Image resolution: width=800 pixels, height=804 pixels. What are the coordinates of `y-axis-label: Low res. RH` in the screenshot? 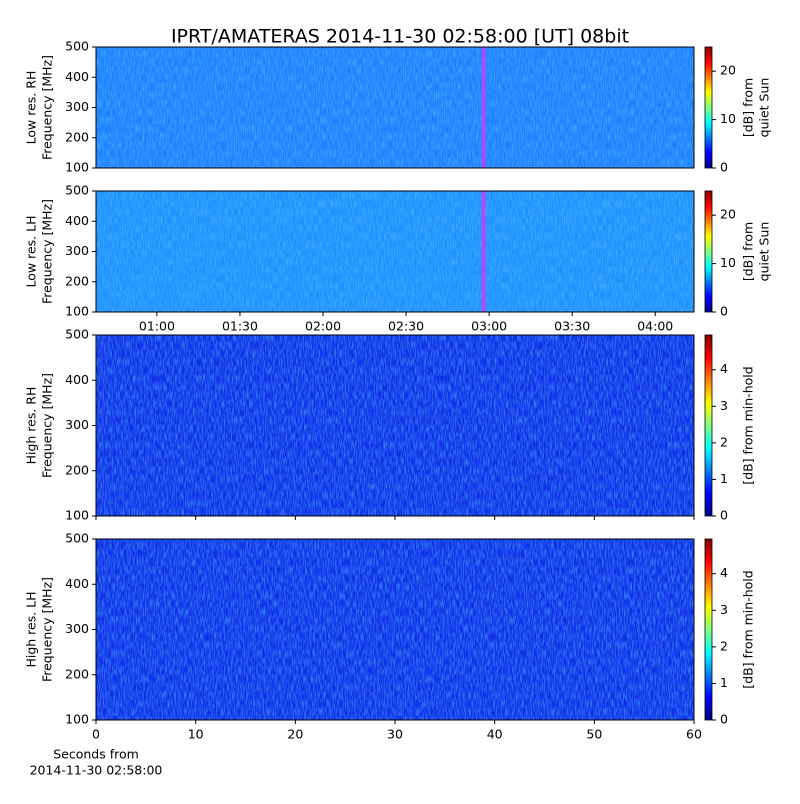 It's located at (31, 108).